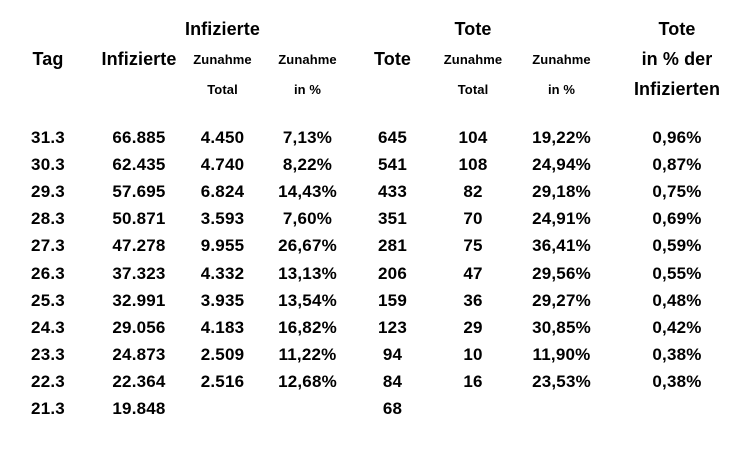 The width and height of the screenshot is (744, 459). What do you see at coordinates (372, 327) in the screenshot?
I see `table-row: 24.3 29.056 4.183 16,82% 123 29 30,85% 0,42%` at bounding box center [372, 327].